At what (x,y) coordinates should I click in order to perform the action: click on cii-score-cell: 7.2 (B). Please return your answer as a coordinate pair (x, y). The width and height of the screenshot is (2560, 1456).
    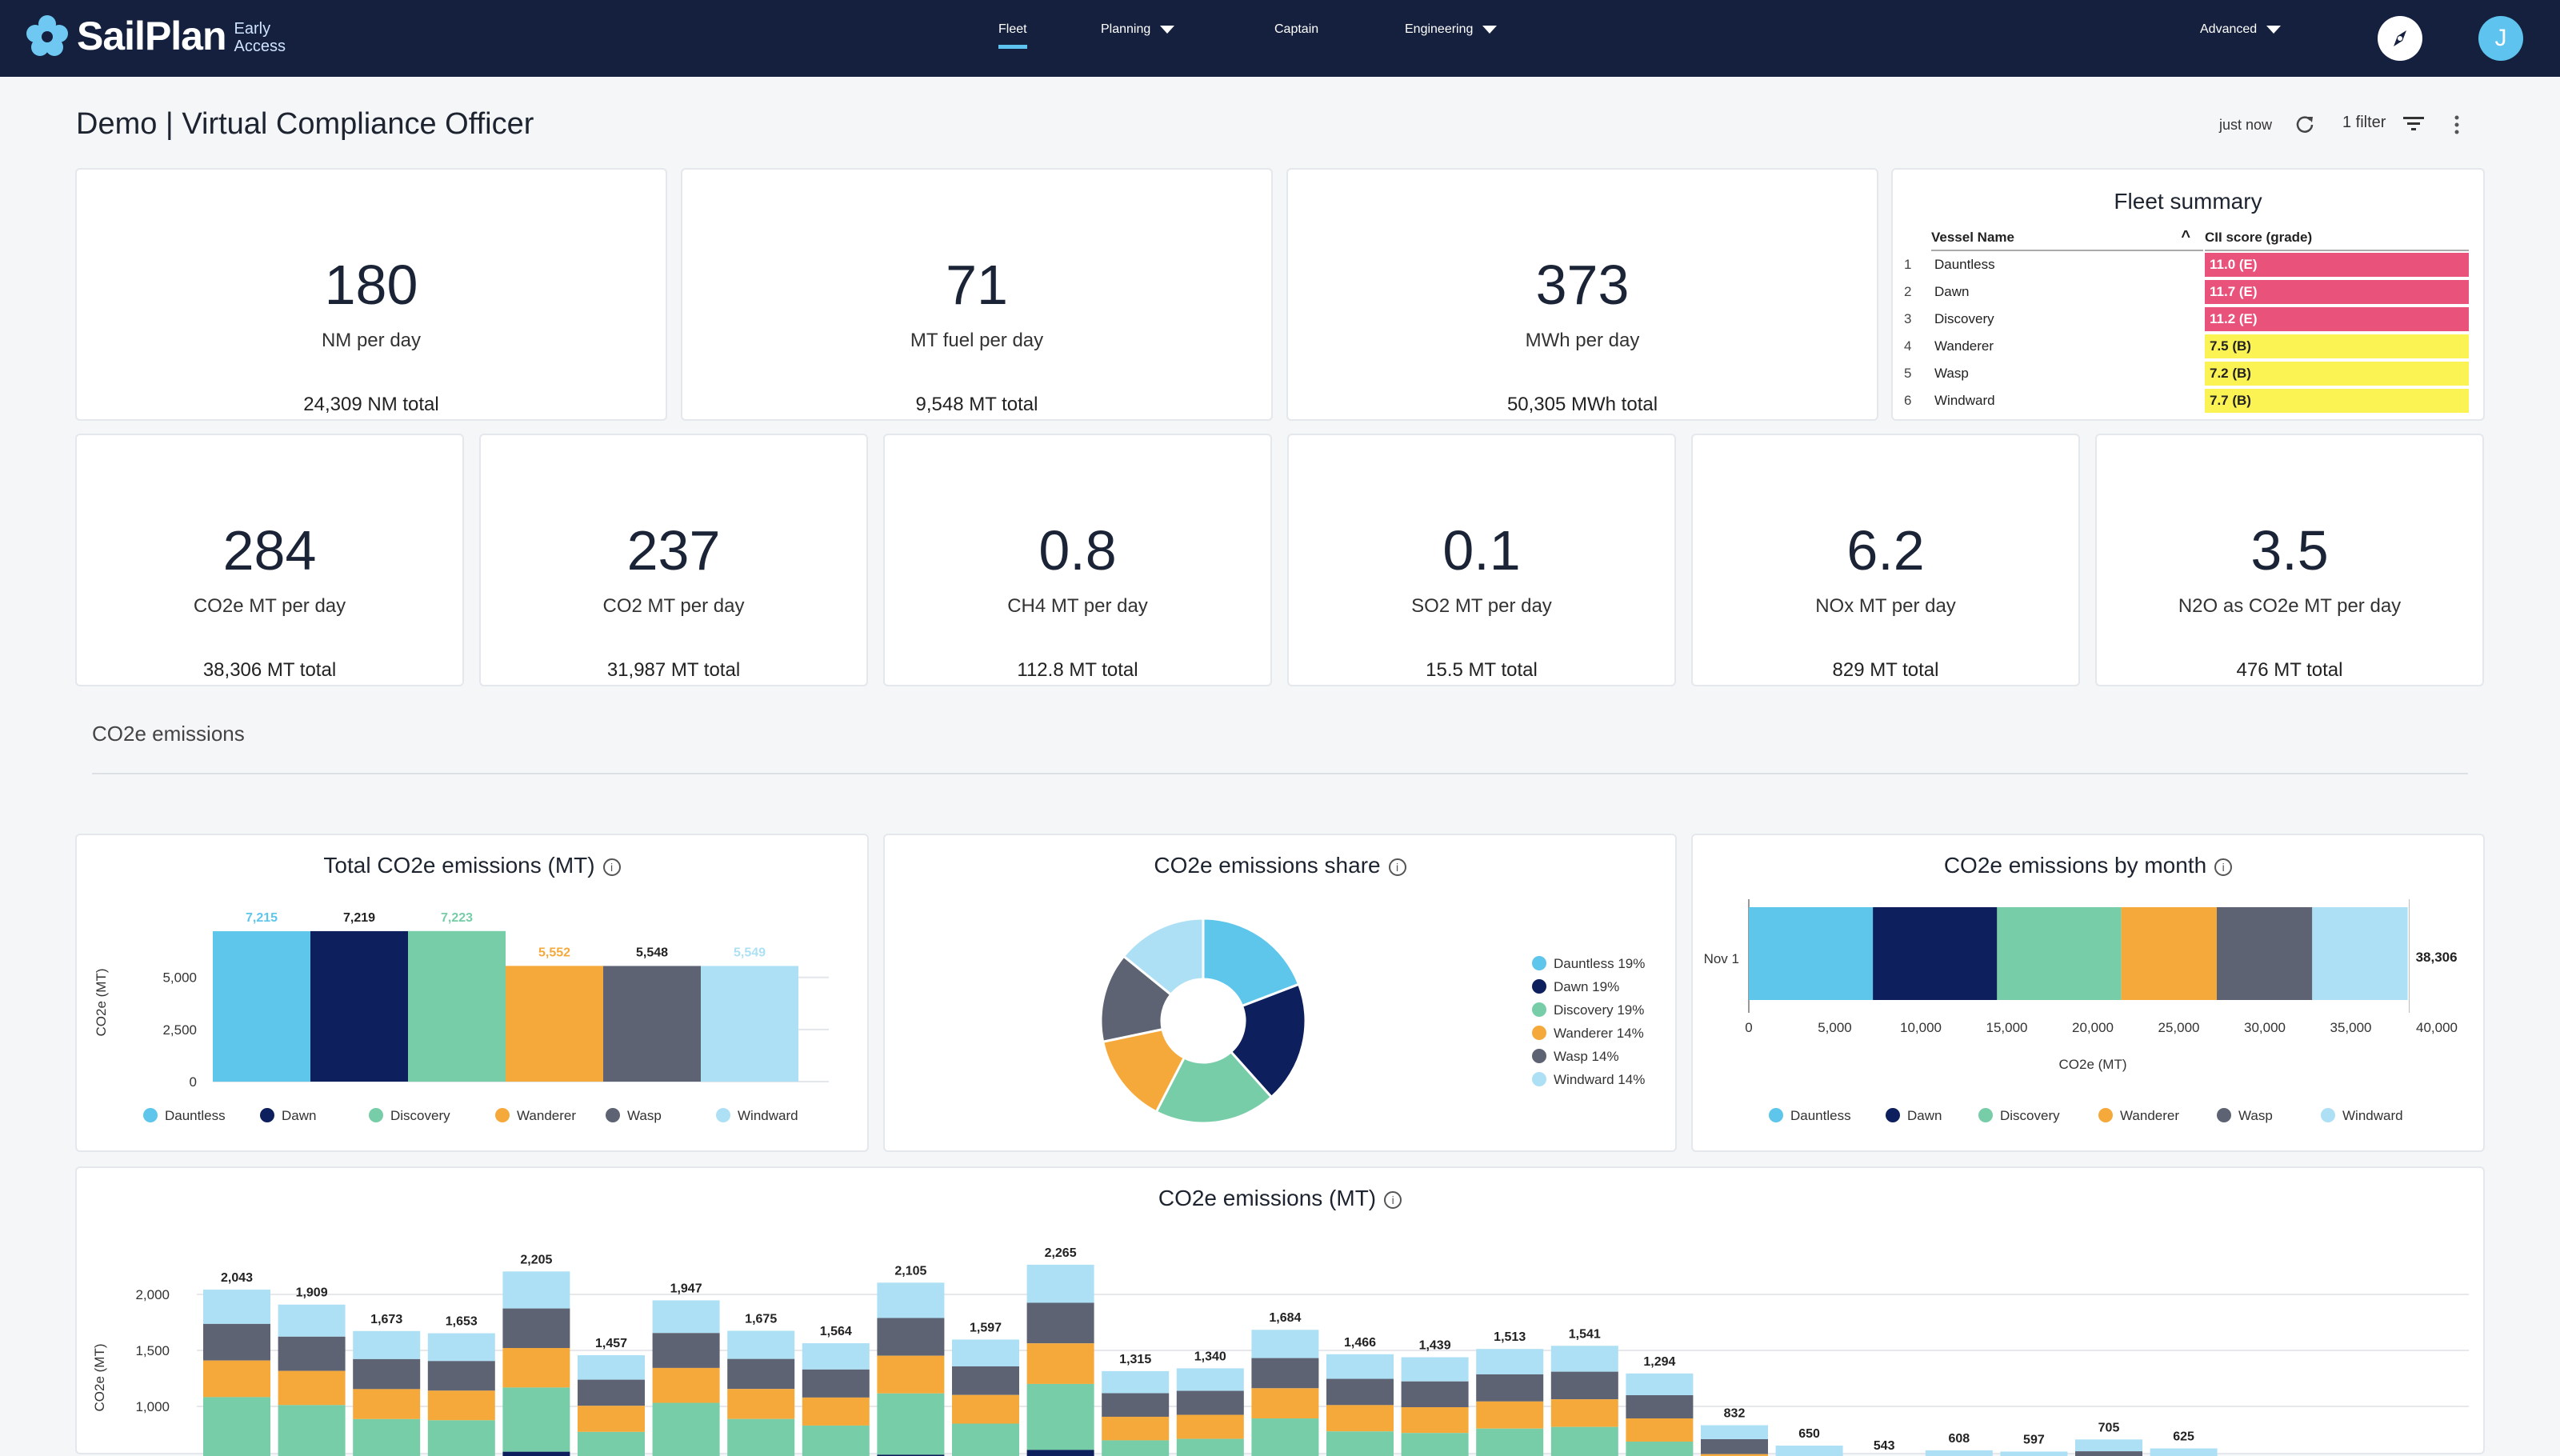
    Looking at the image, I should click on (2337, 374).